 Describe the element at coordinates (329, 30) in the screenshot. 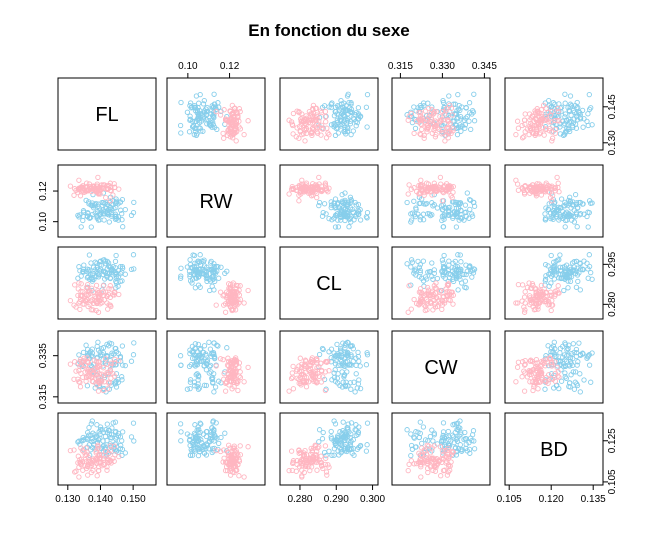

I see `chart-title: En fonction du sexe` at that location.